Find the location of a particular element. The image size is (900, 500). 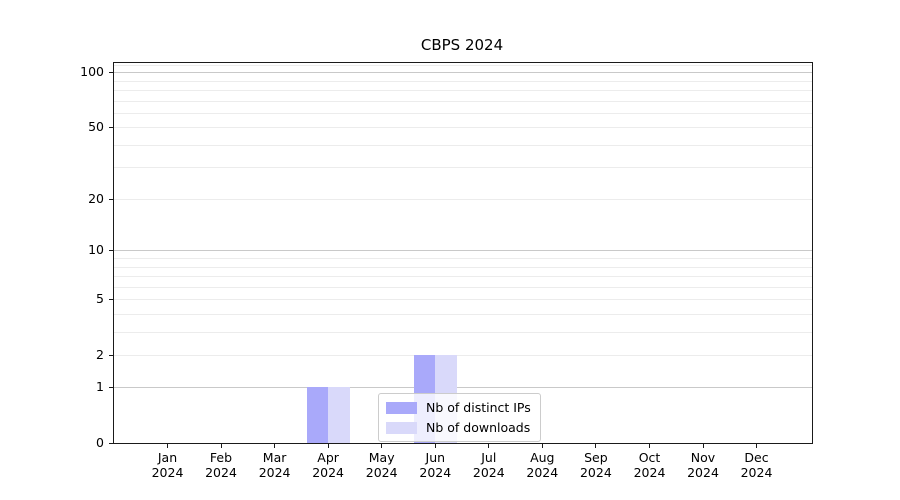

x-tick-label: Sep 2024 is located at coordinates (596, 465).